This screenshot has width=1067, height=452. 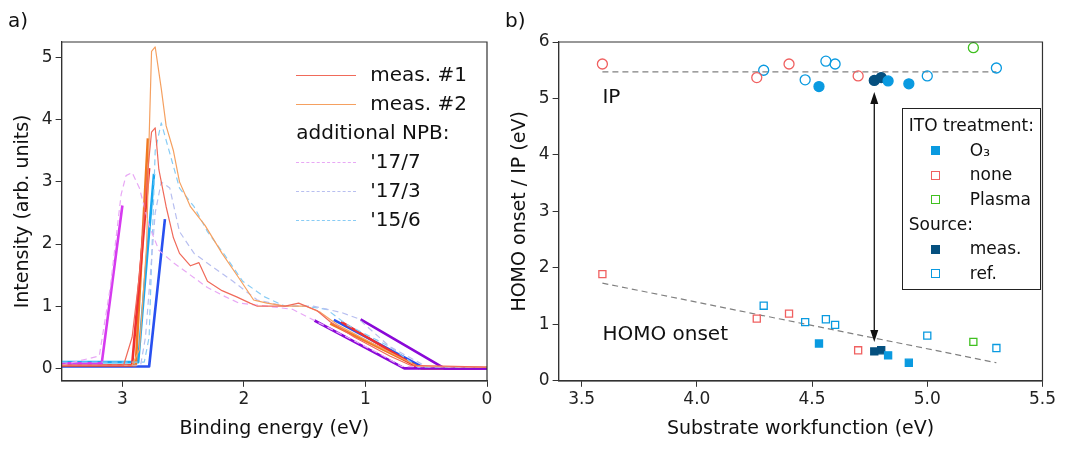 What do you see at coordinates (995, 248) in the screenshot?
I see `legend-label: meas.` at bounding box center [995, 248].